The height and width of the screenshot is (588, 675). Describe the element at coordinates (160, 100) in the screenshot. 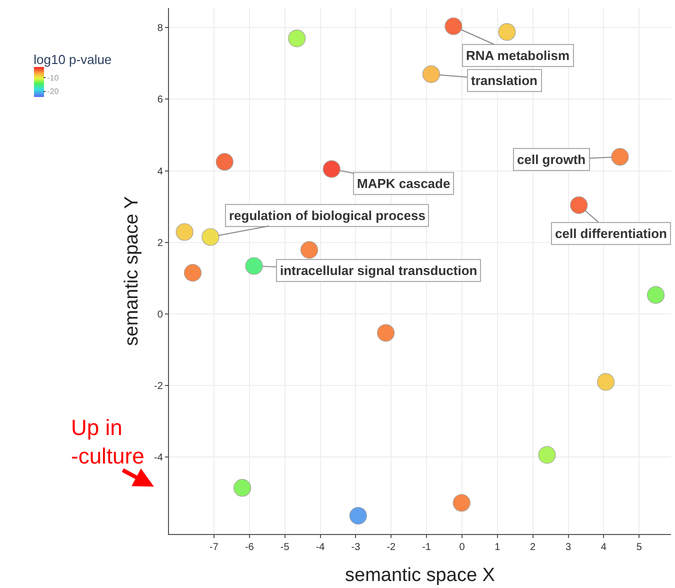

I see `y-tick-label: 6` at that location.